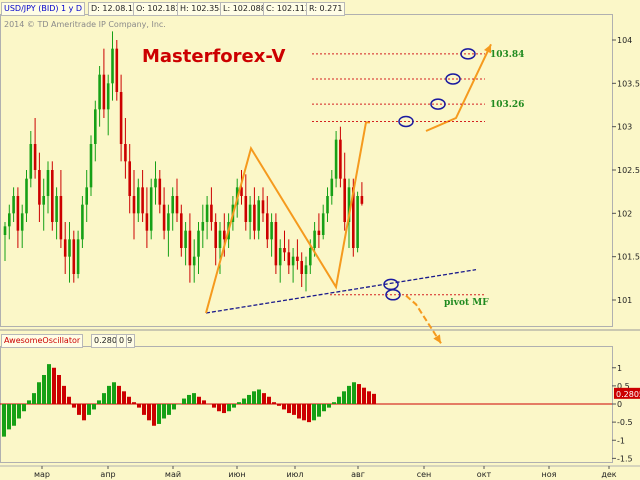 The height and width of the screenshot is (480, 640). What do you see at coordinates (423, 319) in the screenshot?
I see `pattern-line-projection-down` at bounding box center [423, 319].